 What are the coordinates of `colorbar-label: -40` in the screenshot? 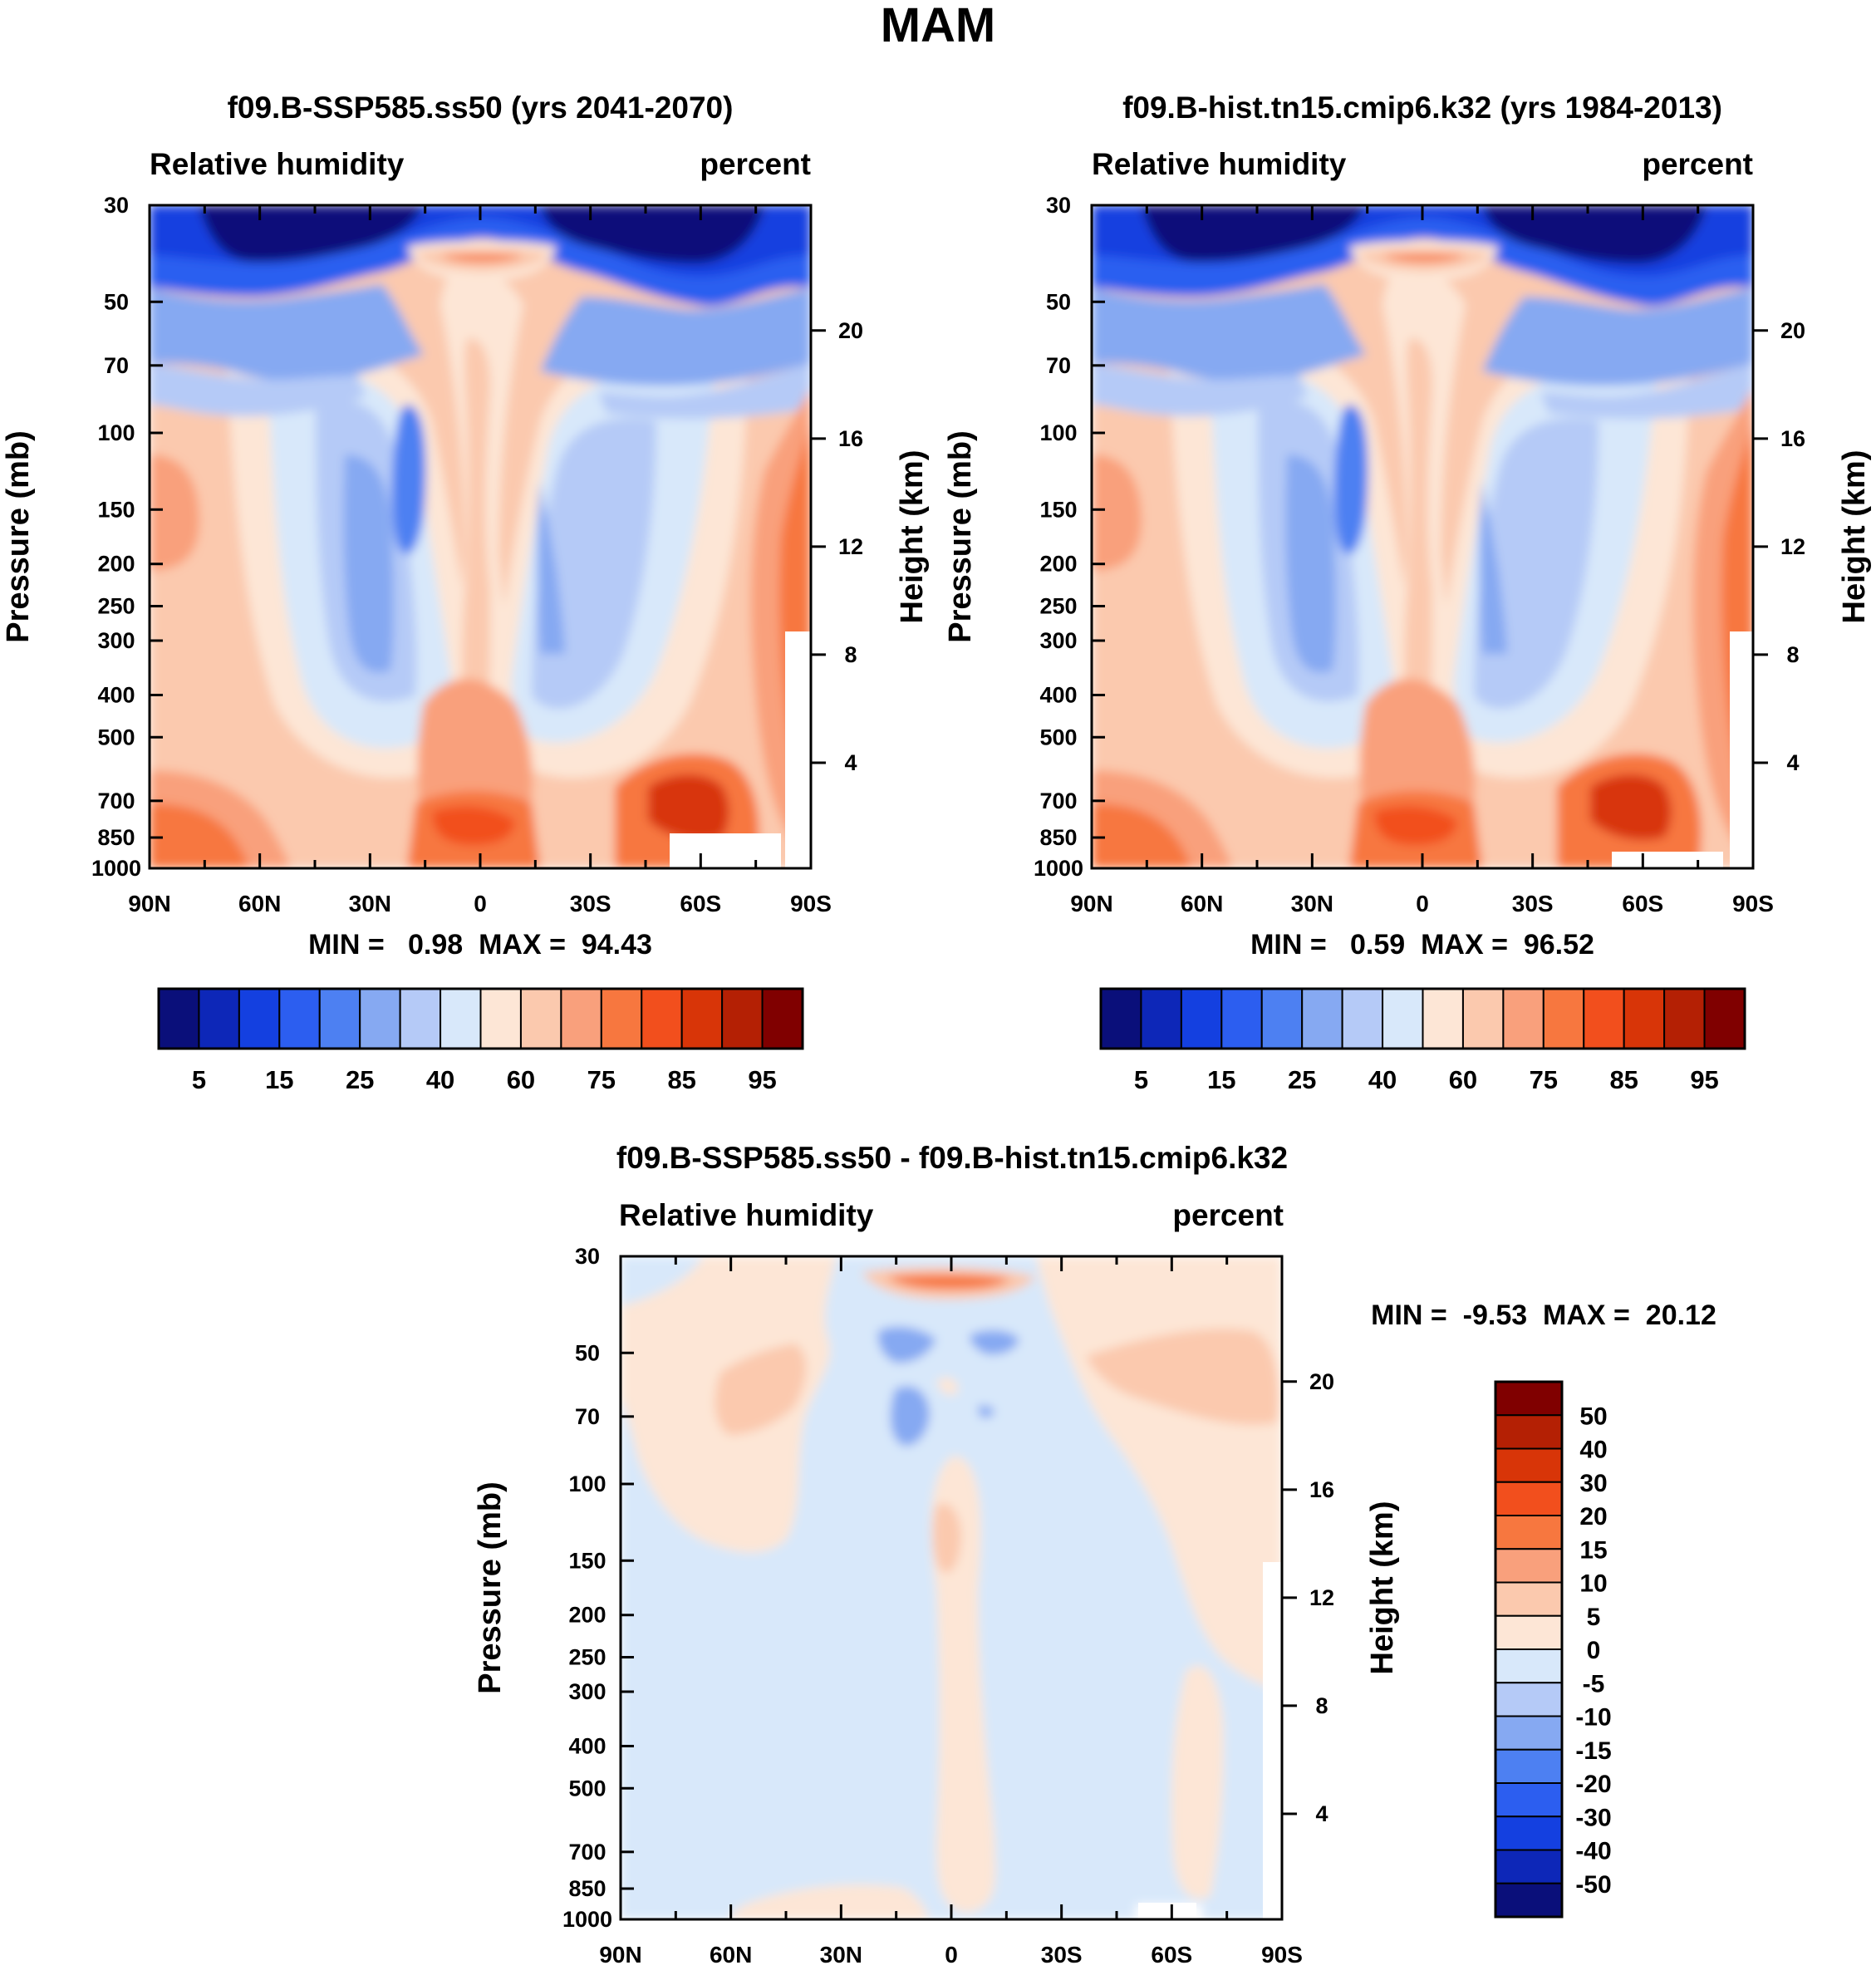 It's located at (1593, 1851).